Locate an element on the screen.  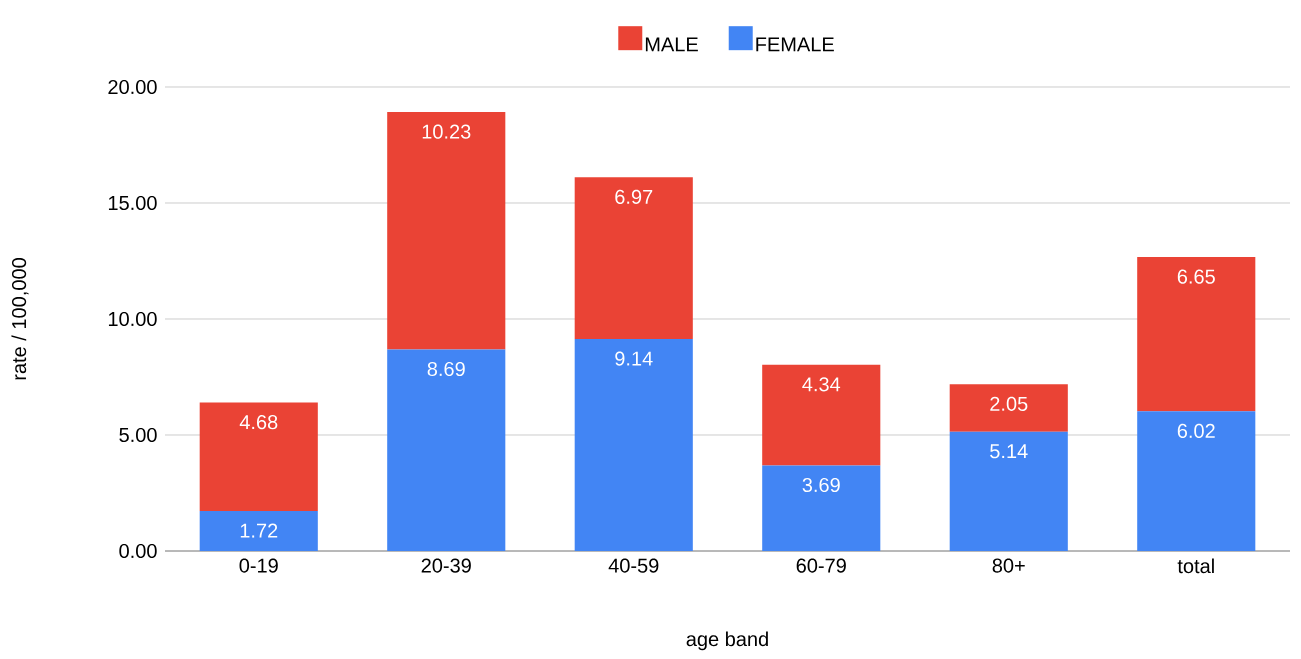
y-tick-label: 20.00 is located at coordinates (132, 87).